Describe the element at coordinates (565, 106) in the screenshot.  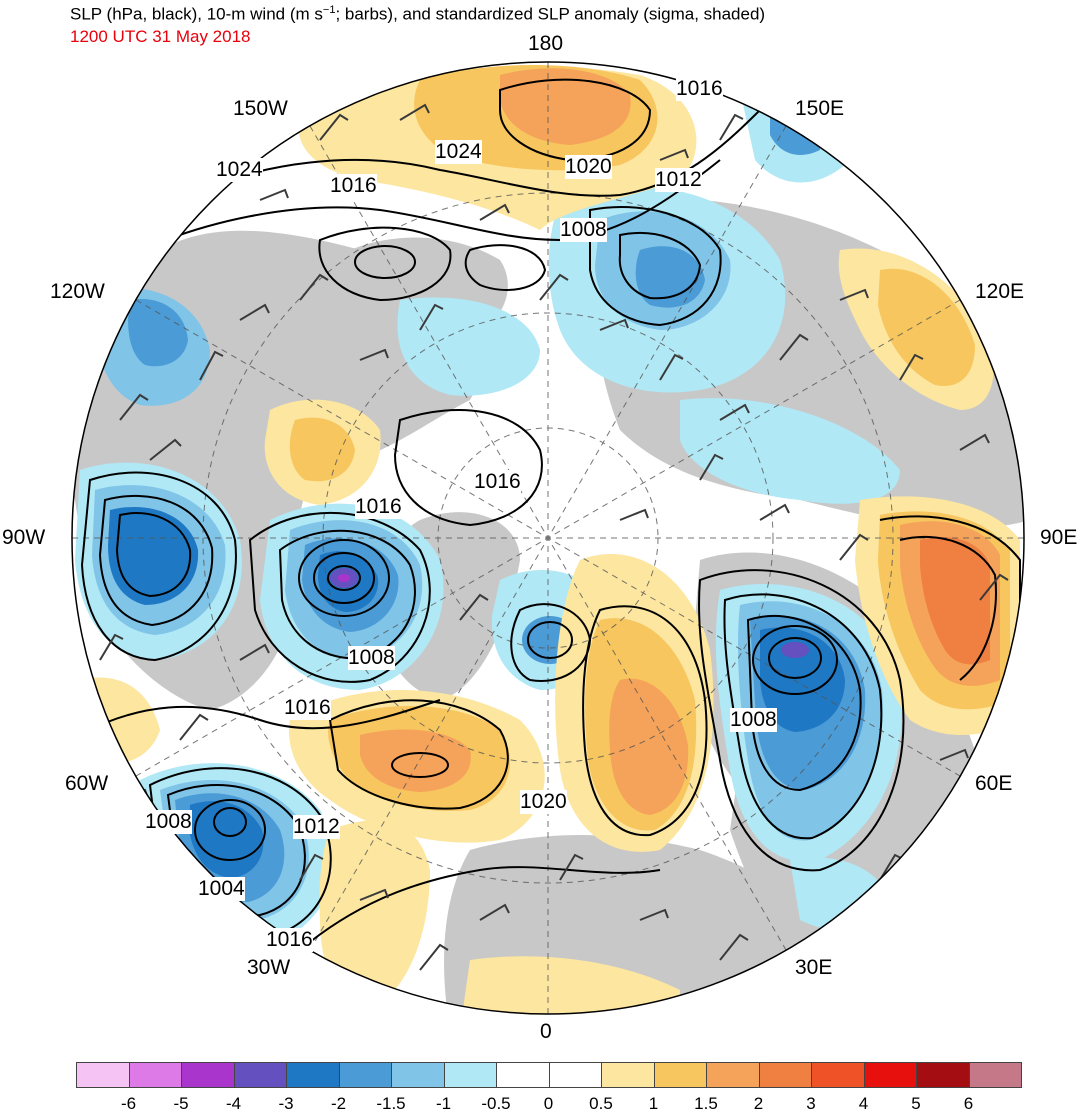
I see `anomaly-bering-high-core` at that location.